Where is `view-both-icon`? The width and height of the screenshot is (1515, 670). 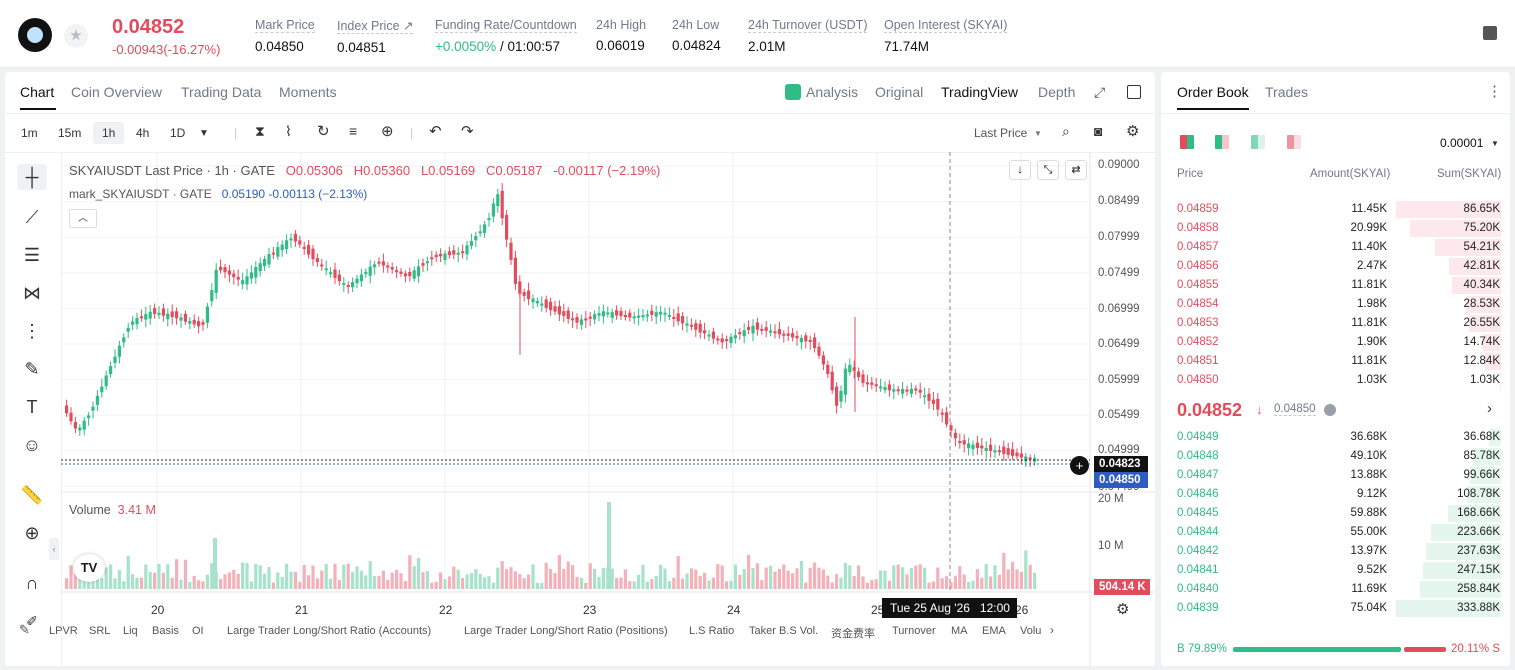
view-both-icon is located at coordinates (1187, 142).